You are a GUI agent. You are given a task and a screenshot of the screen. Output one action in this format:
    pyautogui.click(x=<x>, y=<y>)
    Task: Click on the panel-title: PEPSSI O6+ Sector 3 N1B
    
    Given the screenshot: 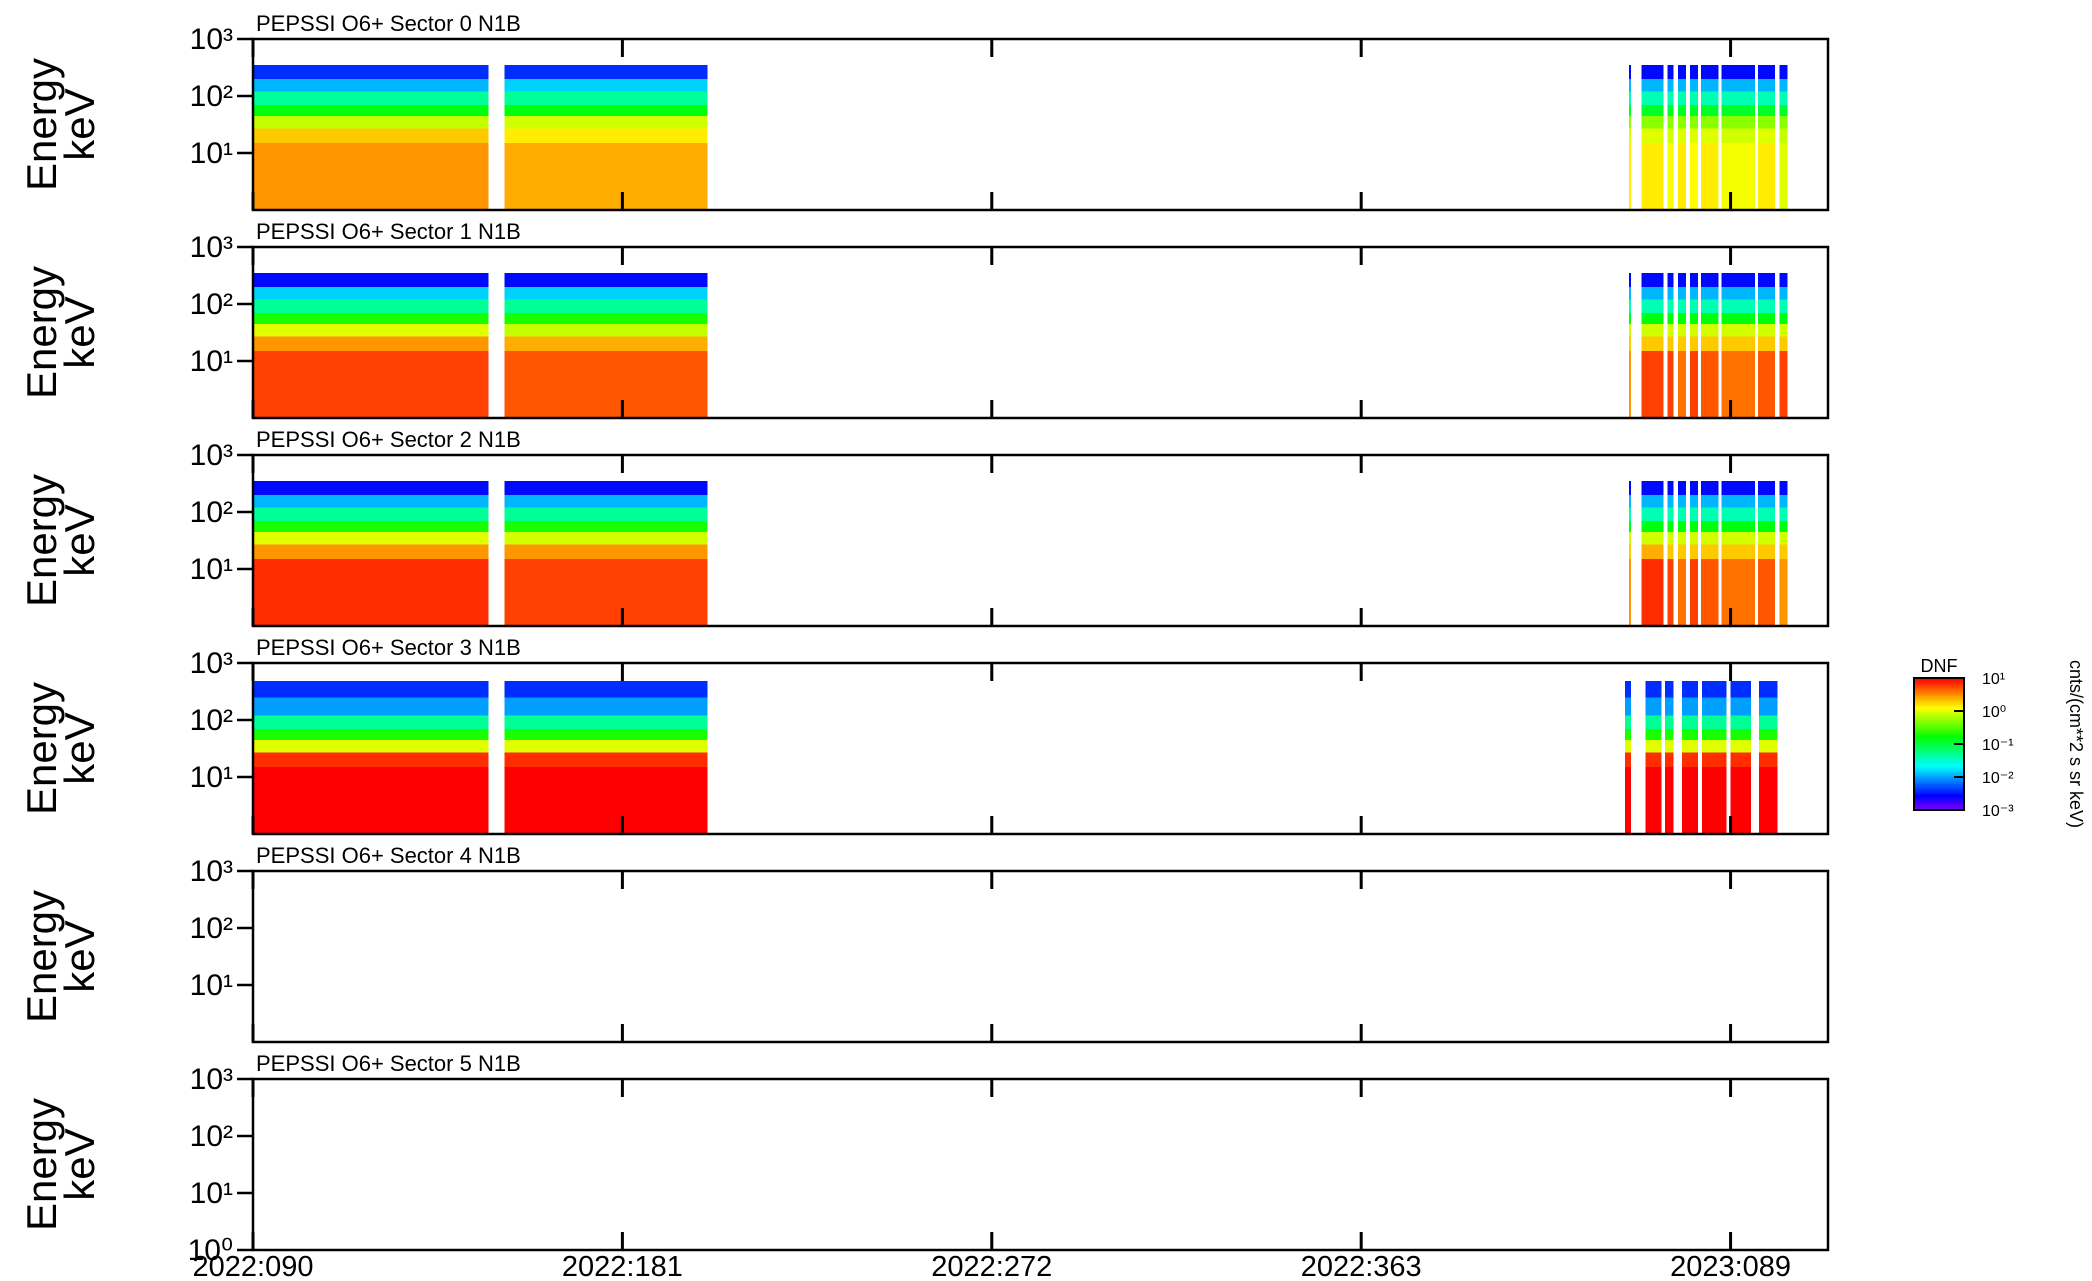 What is the action you would take?
    pyautogui.click(x=388, y=647)
    